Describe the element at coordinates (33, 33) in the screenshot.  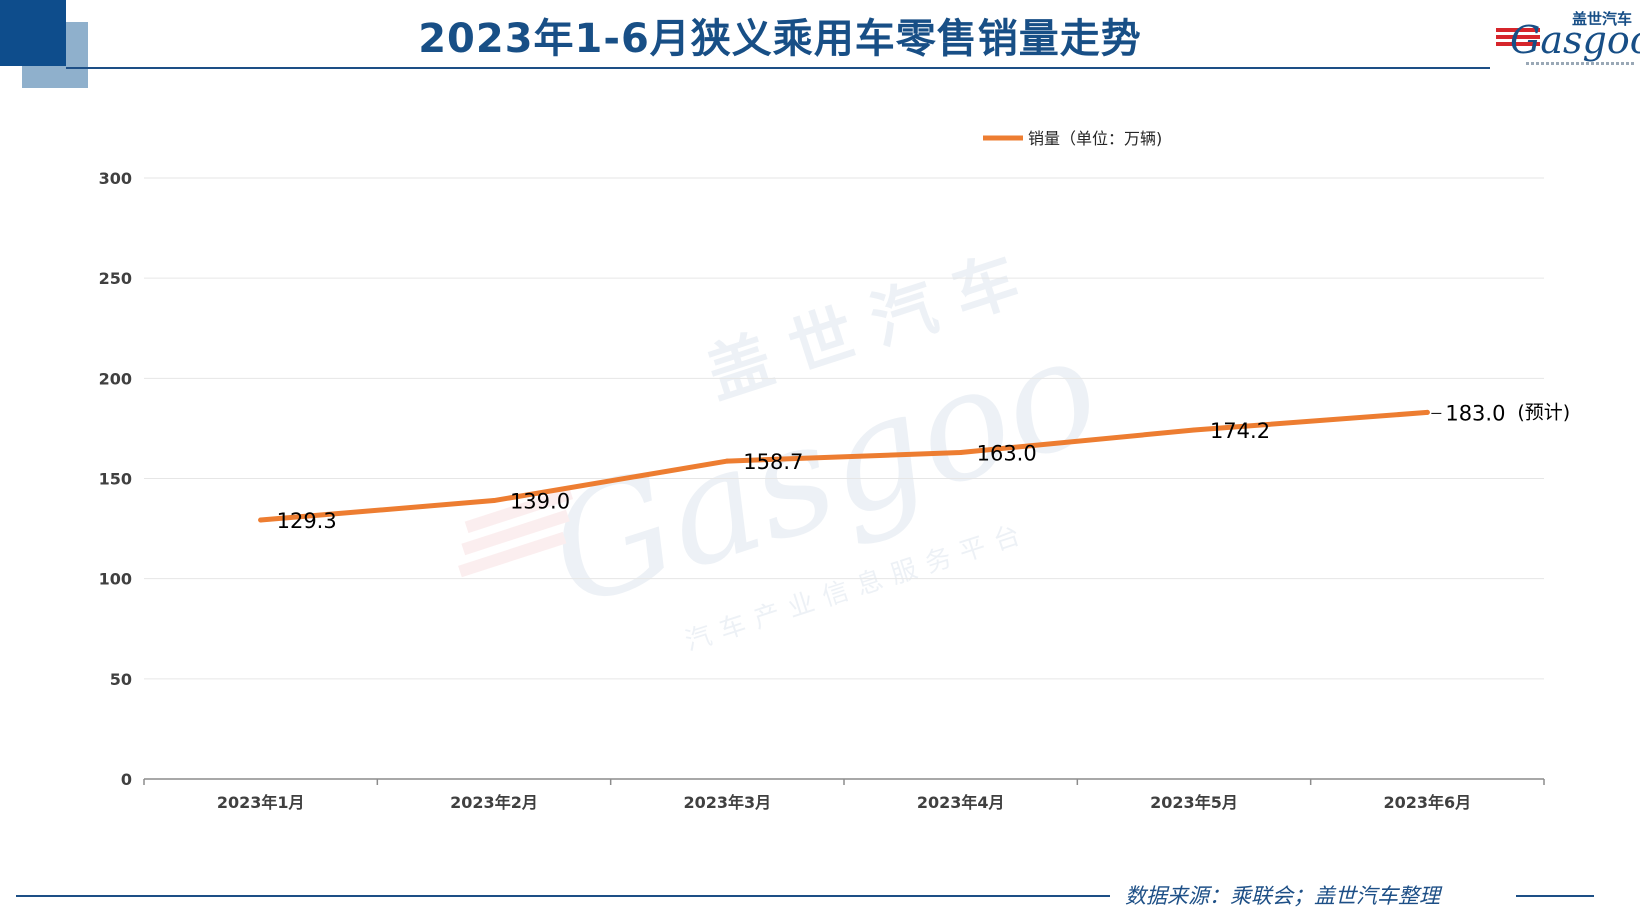
I see `title-accent-dark` at that location.